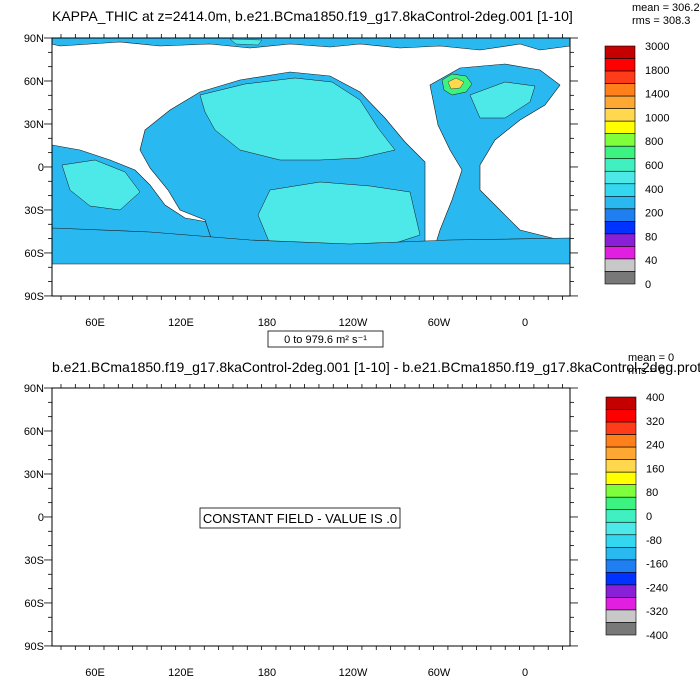 The image size is (700, 700). Describe the element at coordinates (34, 168) in the screenshot. I see `top-lat-axis-labels: 90N 60N 30N 0 30S 60S 90S` at that location.